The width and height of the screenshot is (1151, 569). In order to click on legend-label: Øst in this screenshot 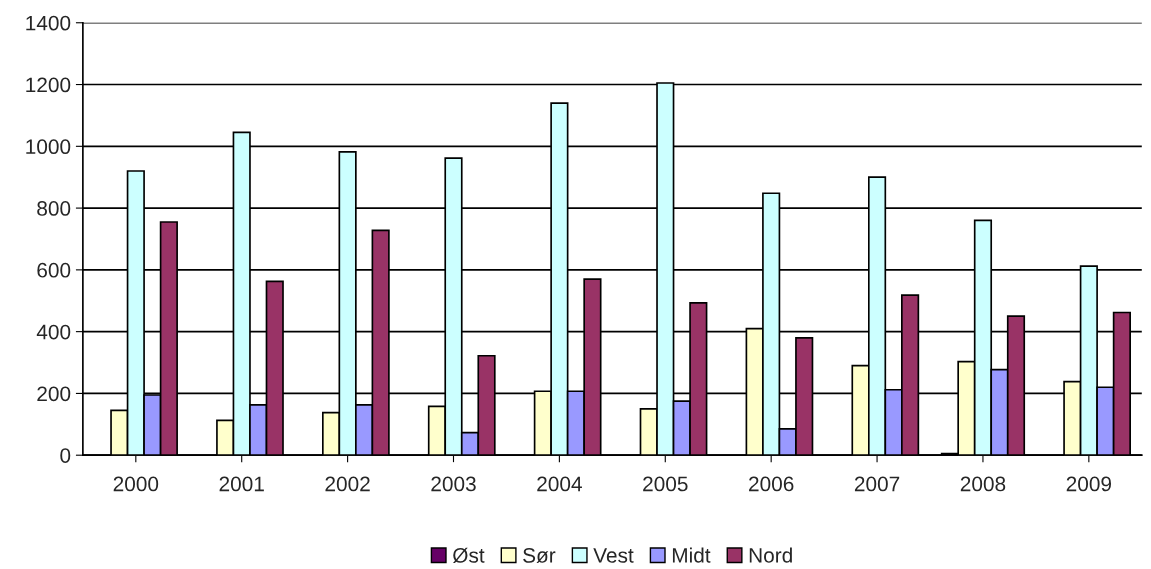, I will do `click(468, 555)`.